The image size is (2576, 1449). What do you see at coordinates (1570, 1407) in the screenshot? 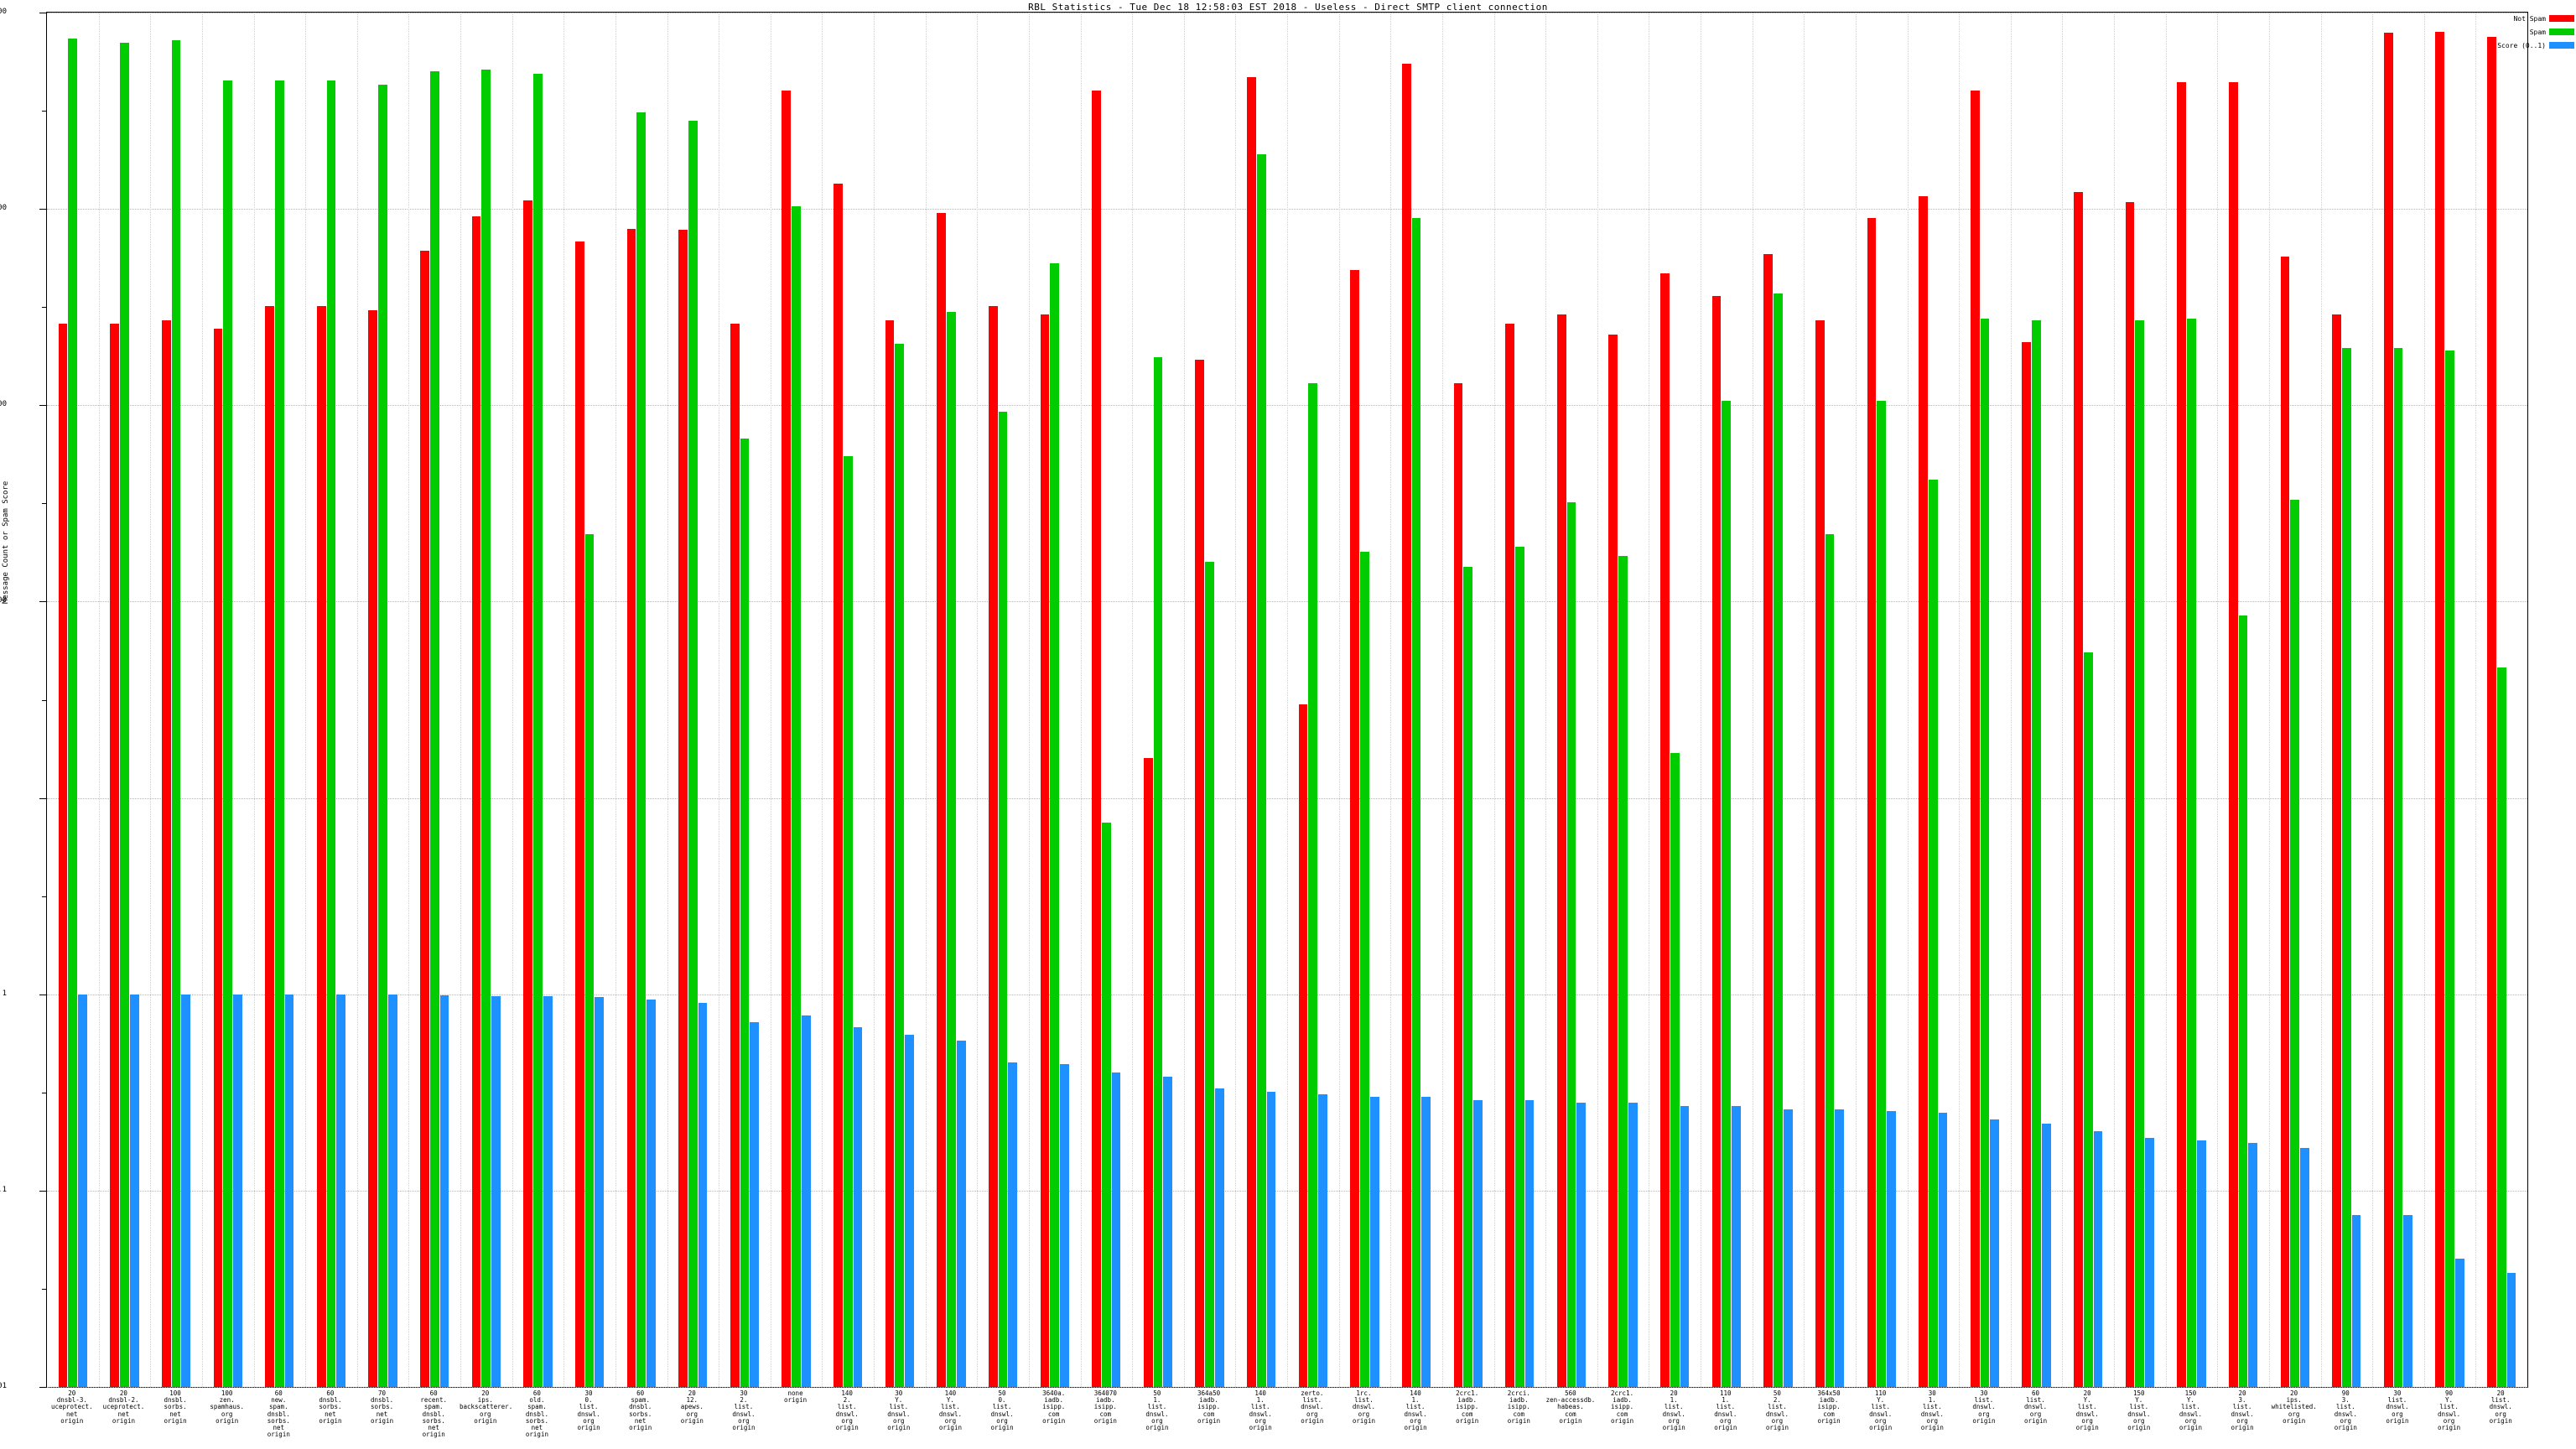
I see `x-tick-label: 560 zen-accessdb. habeas. com origin` at bounding box center [1570, 1407].